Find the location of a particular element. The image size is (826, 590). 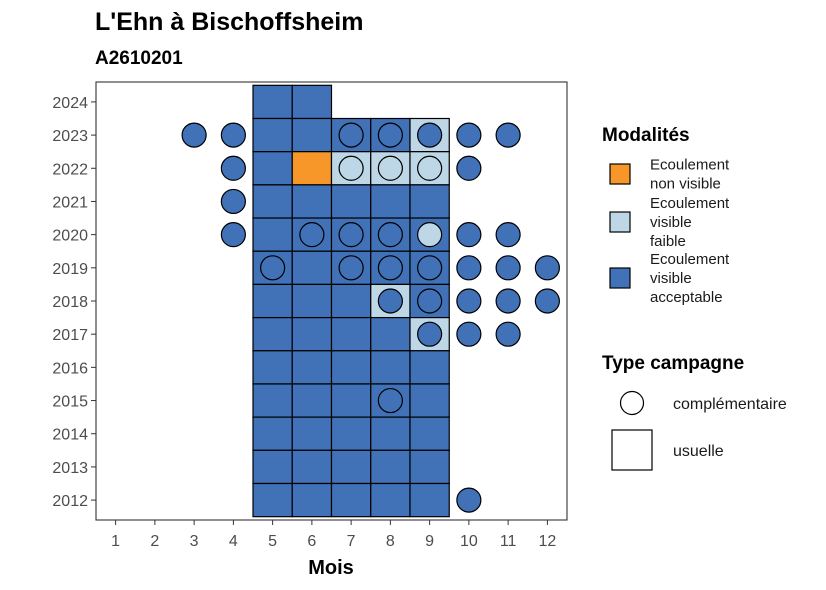

x-tick-label-6: 6 is located at coordinates (311, 541).